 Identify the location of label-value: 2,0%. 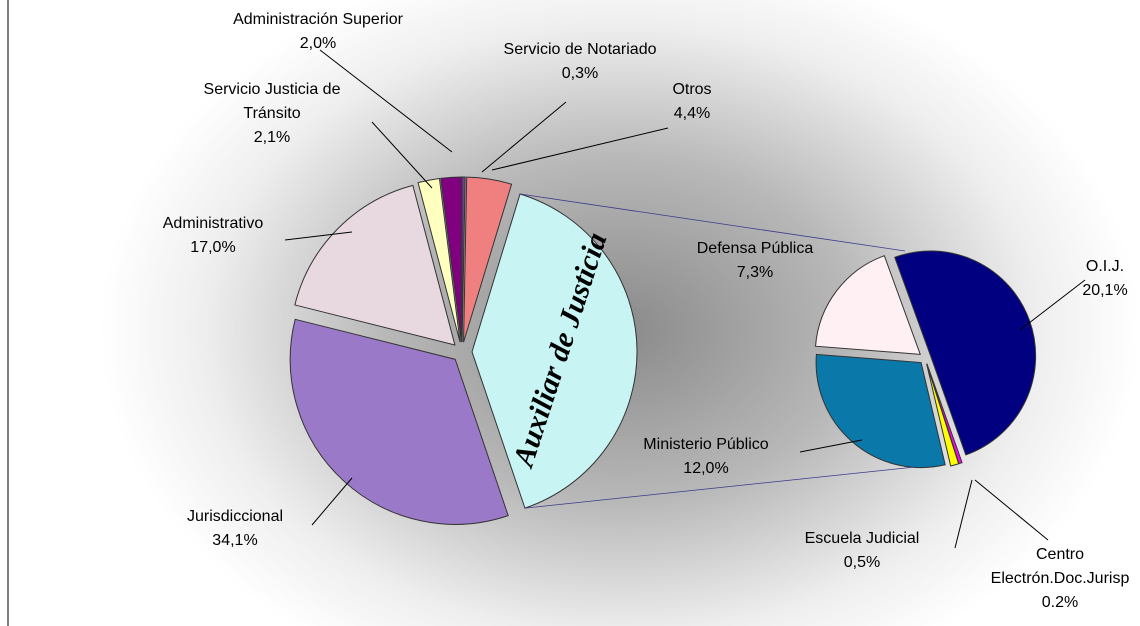
(318, 43).